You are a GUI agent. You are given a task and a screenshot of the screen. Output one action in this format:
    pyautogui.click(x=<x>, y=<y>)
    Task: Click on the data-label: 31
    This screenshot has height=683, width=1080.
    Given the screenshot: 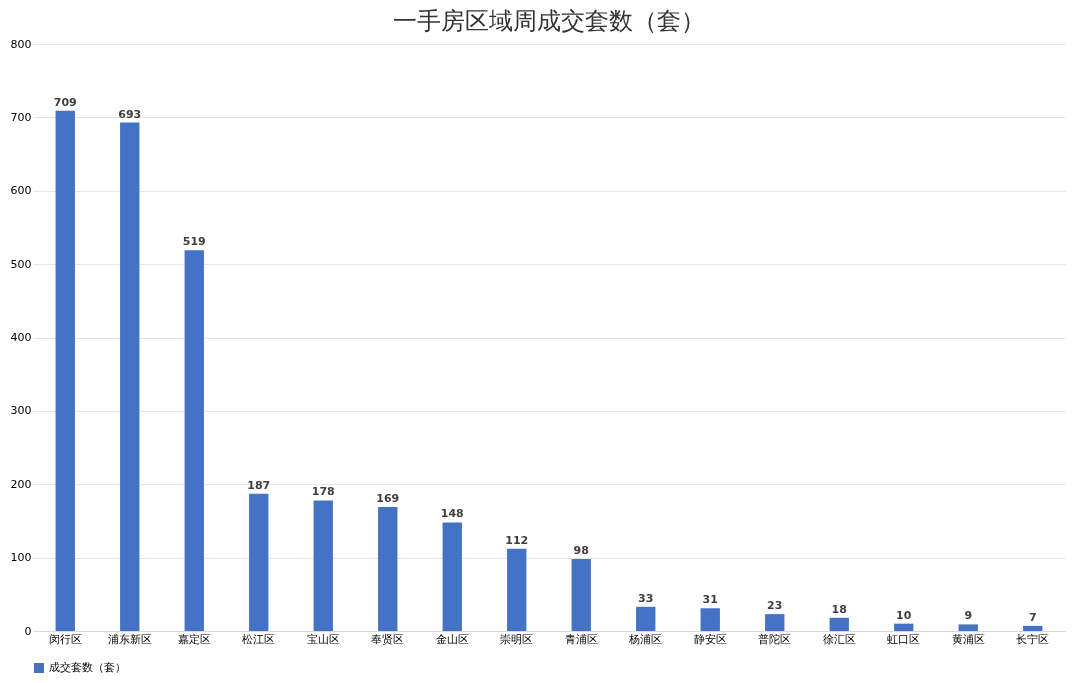 What is the action you would take?
    pyautogui.click(x=710, y=600)
    